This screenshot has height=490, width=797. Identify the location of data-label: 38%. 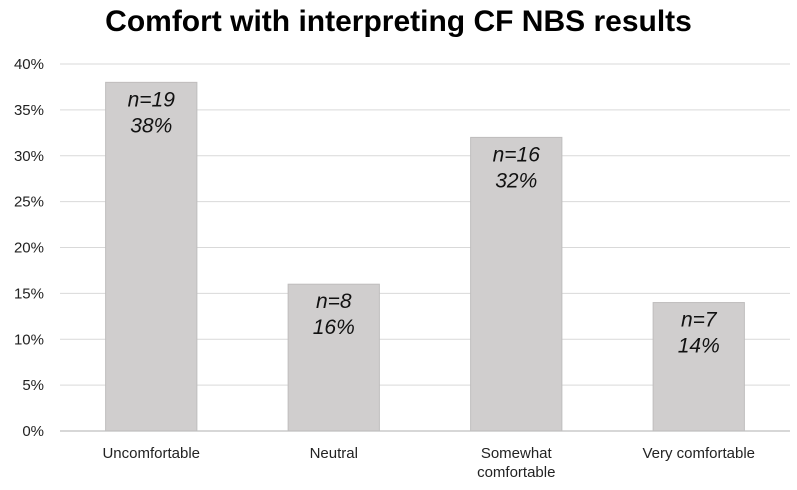
(151, 125).